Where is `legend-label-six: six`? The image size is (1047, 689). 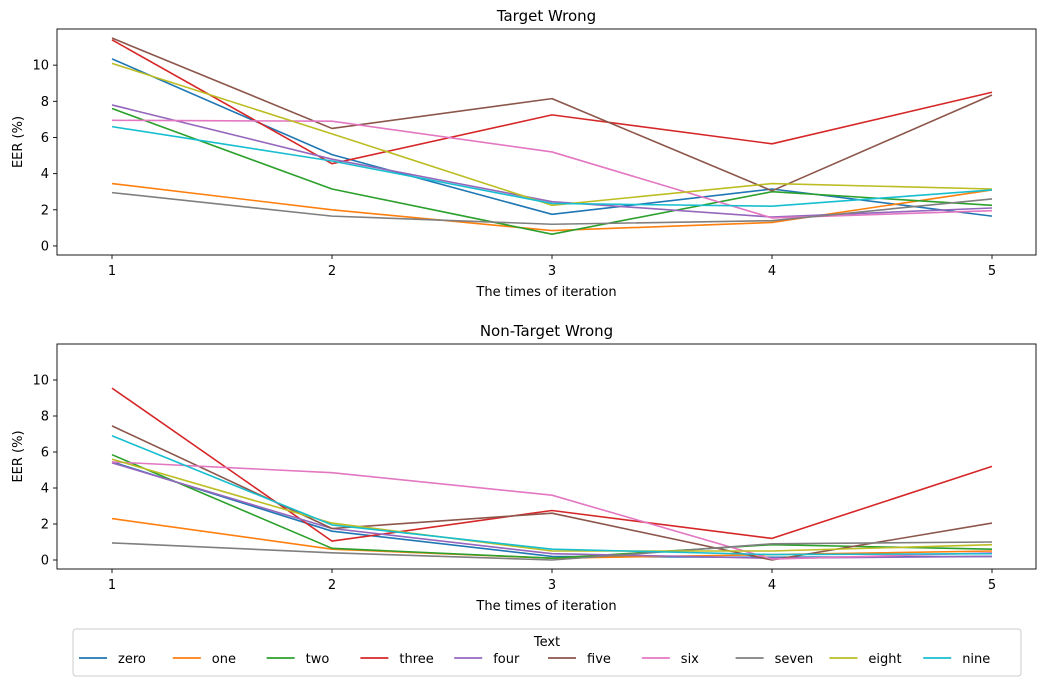
legend-label-six: six is located at coordinates (690, 659).